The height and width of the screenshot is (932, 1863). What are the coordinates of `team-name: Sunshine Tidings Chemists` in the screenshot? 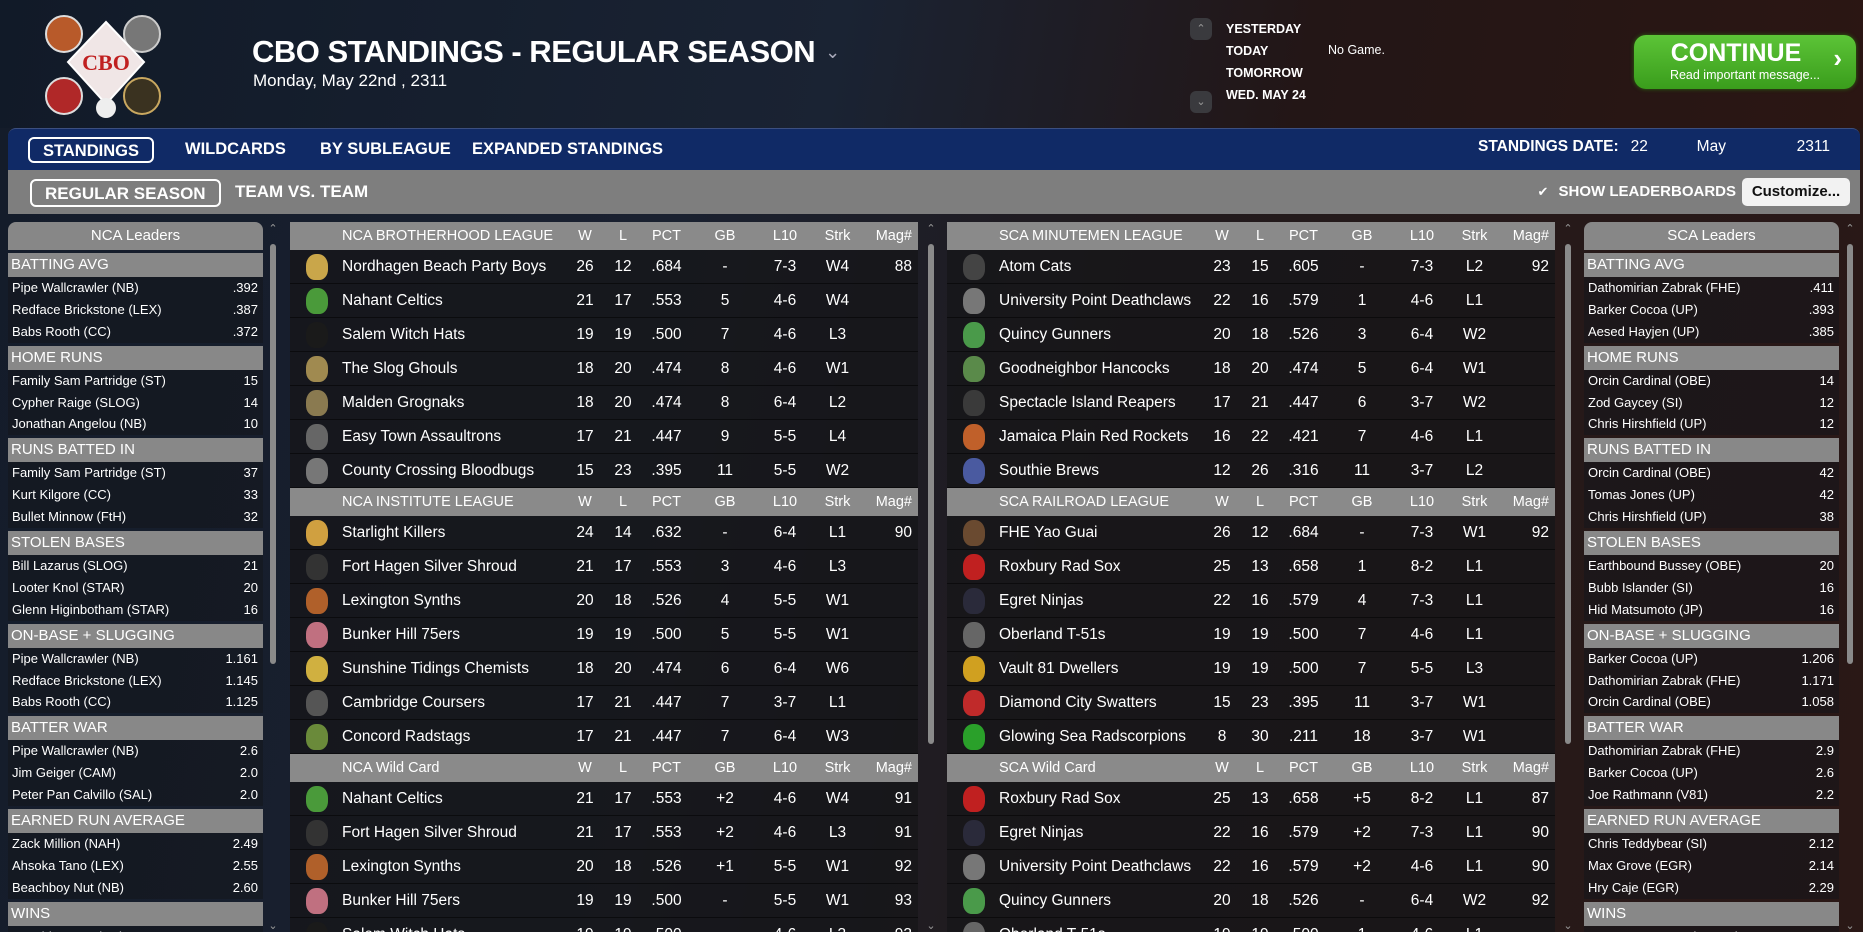 It's located at (435, 668).